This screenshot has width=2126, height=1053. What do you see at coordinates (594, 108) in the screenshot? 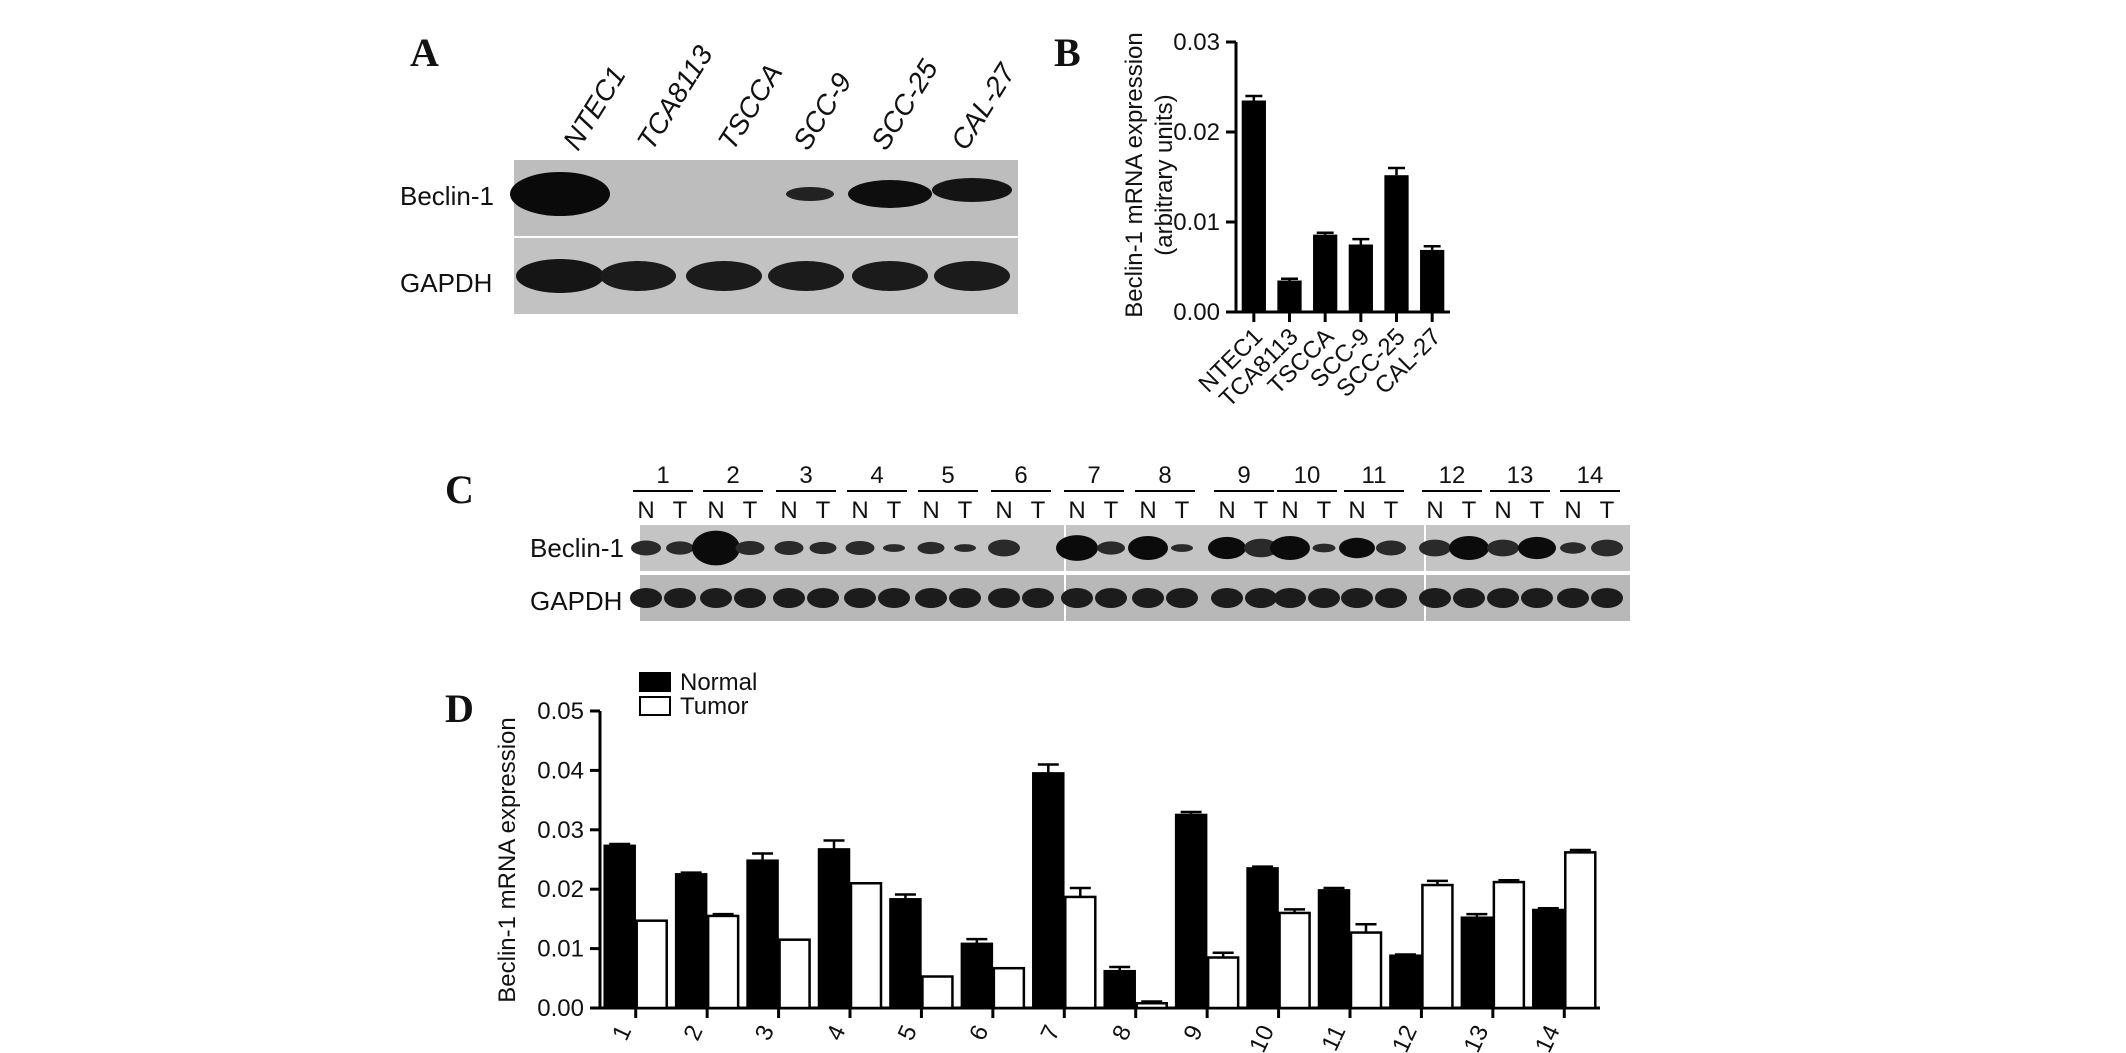
I see `blot-a-lane-label: NTEC1` at bounding box center [594, 108].